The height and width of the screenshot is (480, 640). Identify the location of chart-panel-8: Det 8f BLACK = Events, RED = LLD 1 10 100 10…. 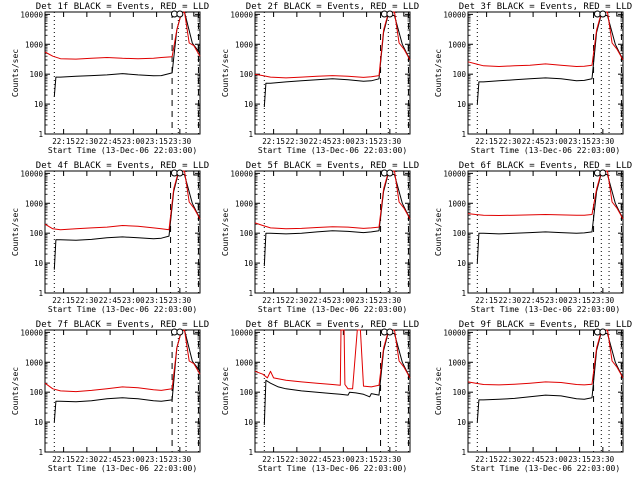
(320, 396).